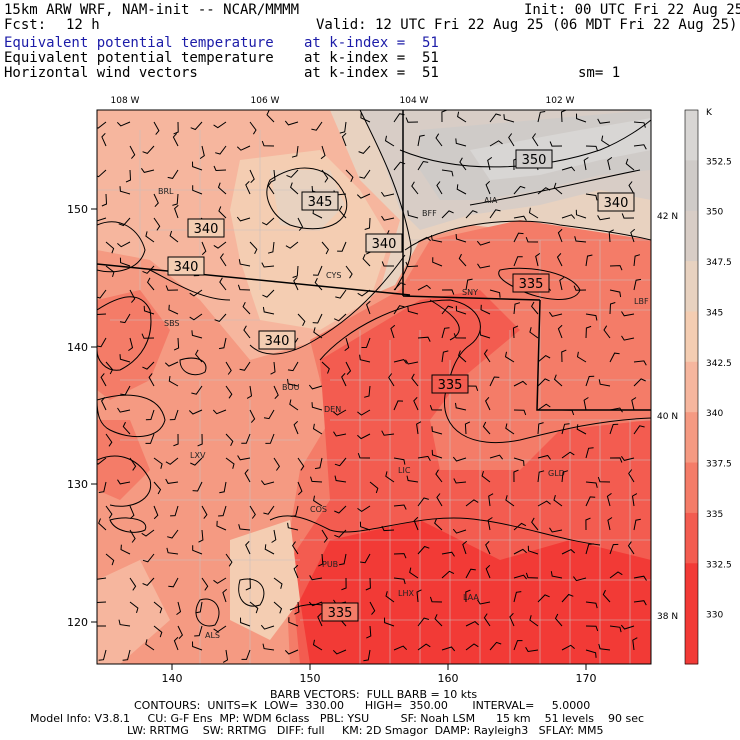  What do you see at coordinates (384, 244) in the screenshot?
I see `svg-text: 340` at bounding box center [384, 244].